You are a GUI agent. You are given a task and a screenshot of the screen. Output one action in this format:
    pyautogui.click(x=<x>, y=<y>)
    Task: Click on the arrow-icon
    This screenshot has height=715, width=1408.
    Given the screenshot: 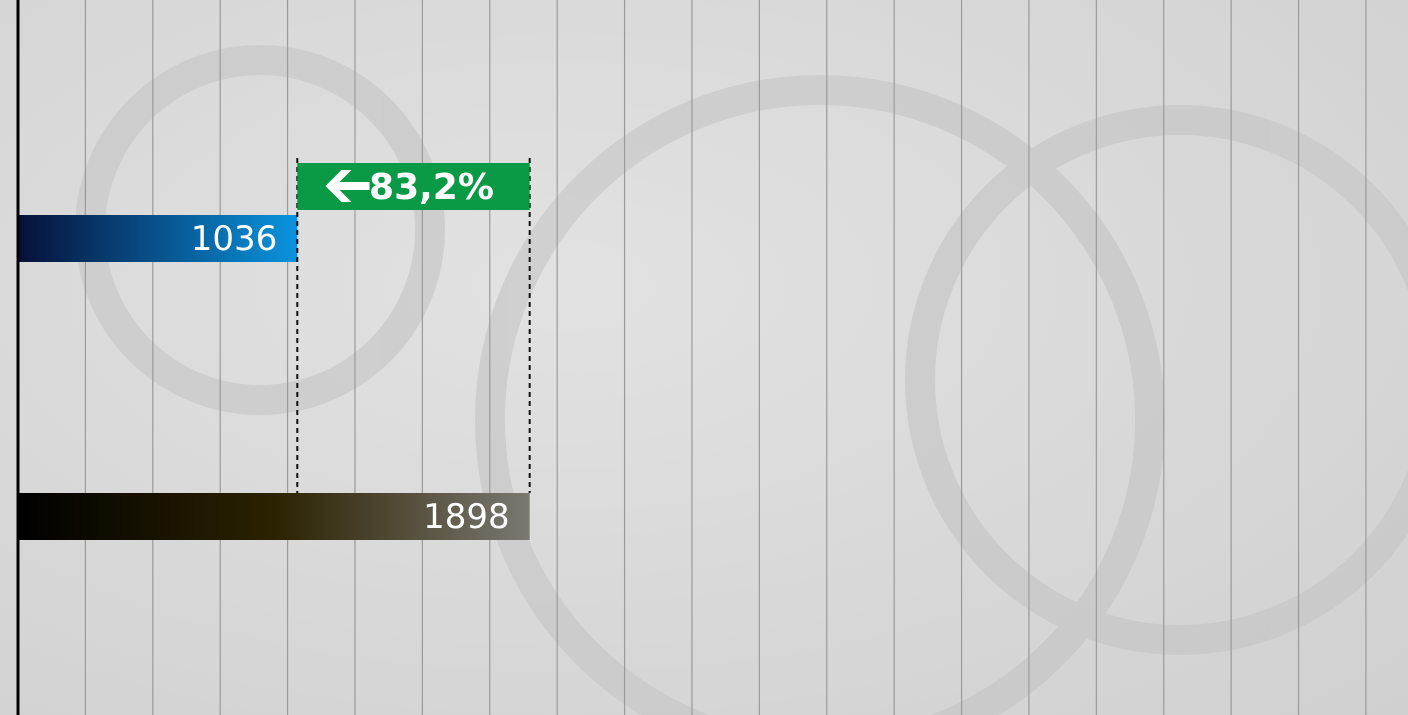 What is the action you would take?
    pyautogui.click(x=347, y=186)
    